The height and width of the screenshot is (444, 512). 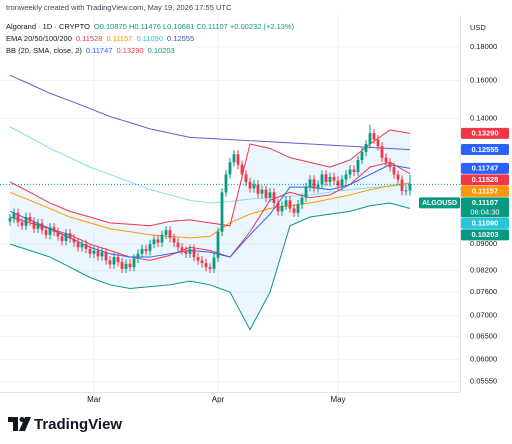 I want to click on y-tick-label: 0.16000, so click(x=483, y=80).